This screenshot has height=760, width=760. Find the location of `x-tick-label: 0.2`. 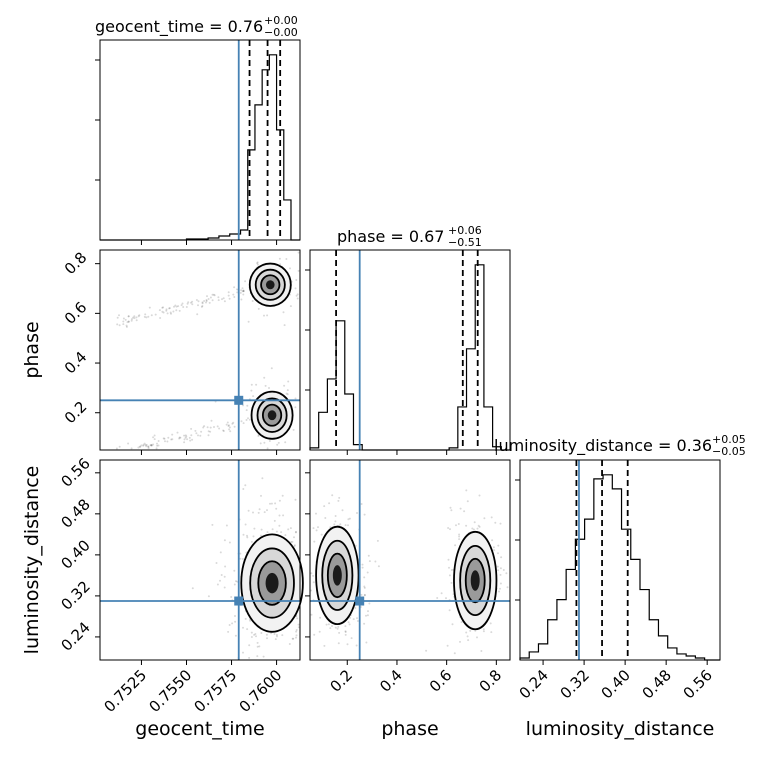

x-tick-label: 0.2 is located at coordinates (341, 681).